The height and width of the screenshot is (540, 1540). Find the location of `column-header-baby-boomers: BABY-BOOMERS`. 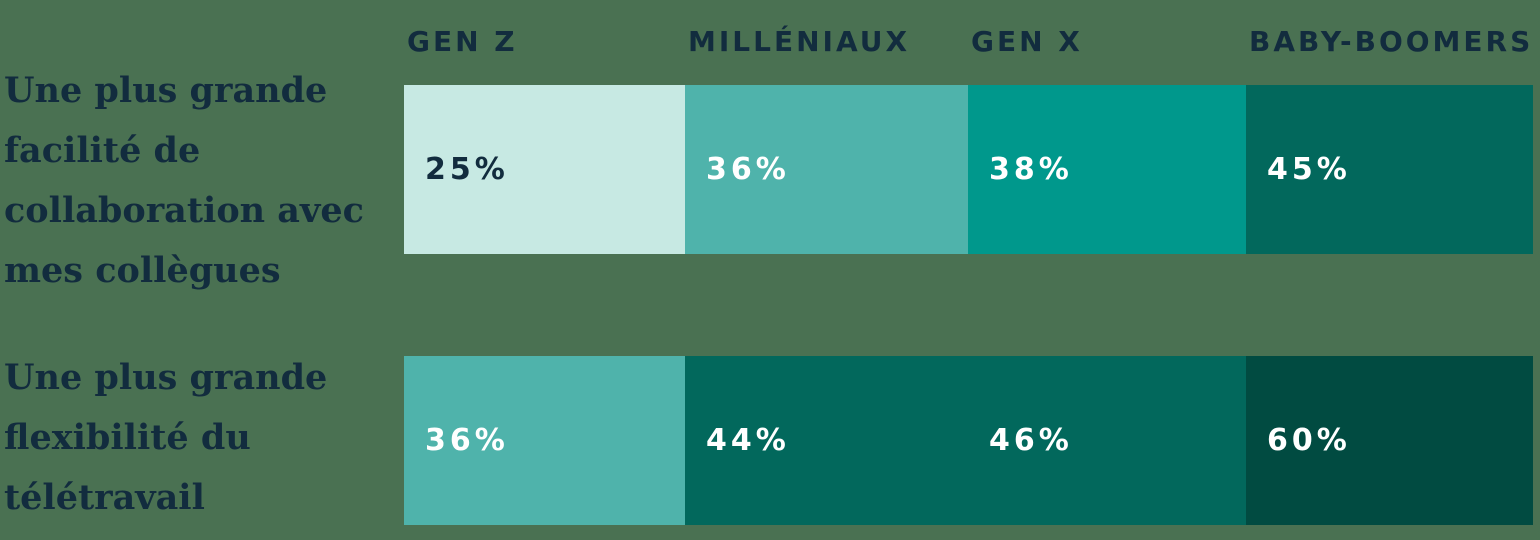

column-header-baby-boomers: BABY-BOOMERS is located at coordinates (1391, 41).